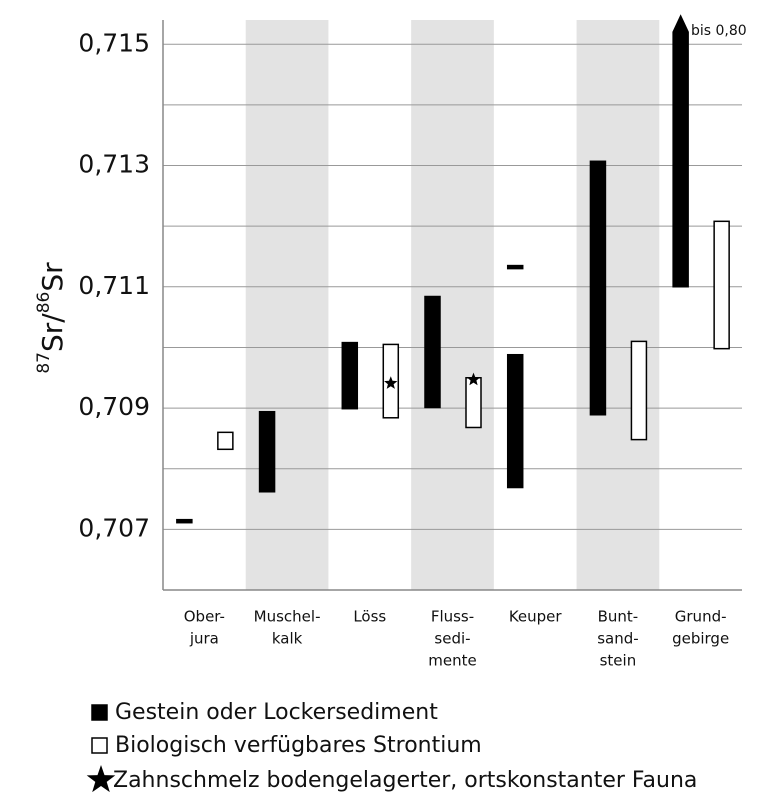 This screenshot has height=802, width=768. I want to click on superscript: 87, so click(44, 363).